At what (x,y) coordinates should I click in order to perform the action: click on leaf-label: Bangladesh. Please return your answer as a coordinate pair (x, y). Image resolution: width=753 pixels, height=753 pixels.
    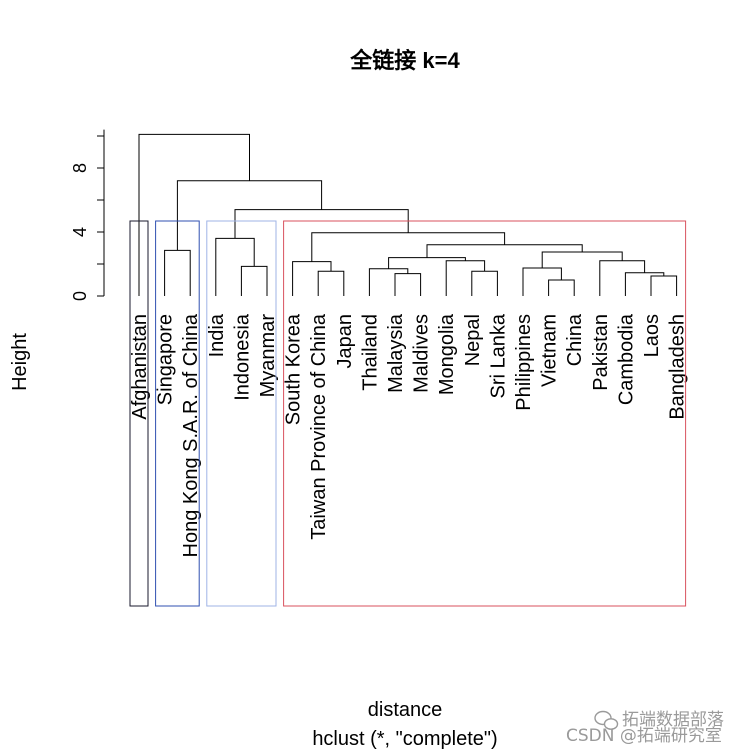
    Looking at the image, I should click on (678, 367).